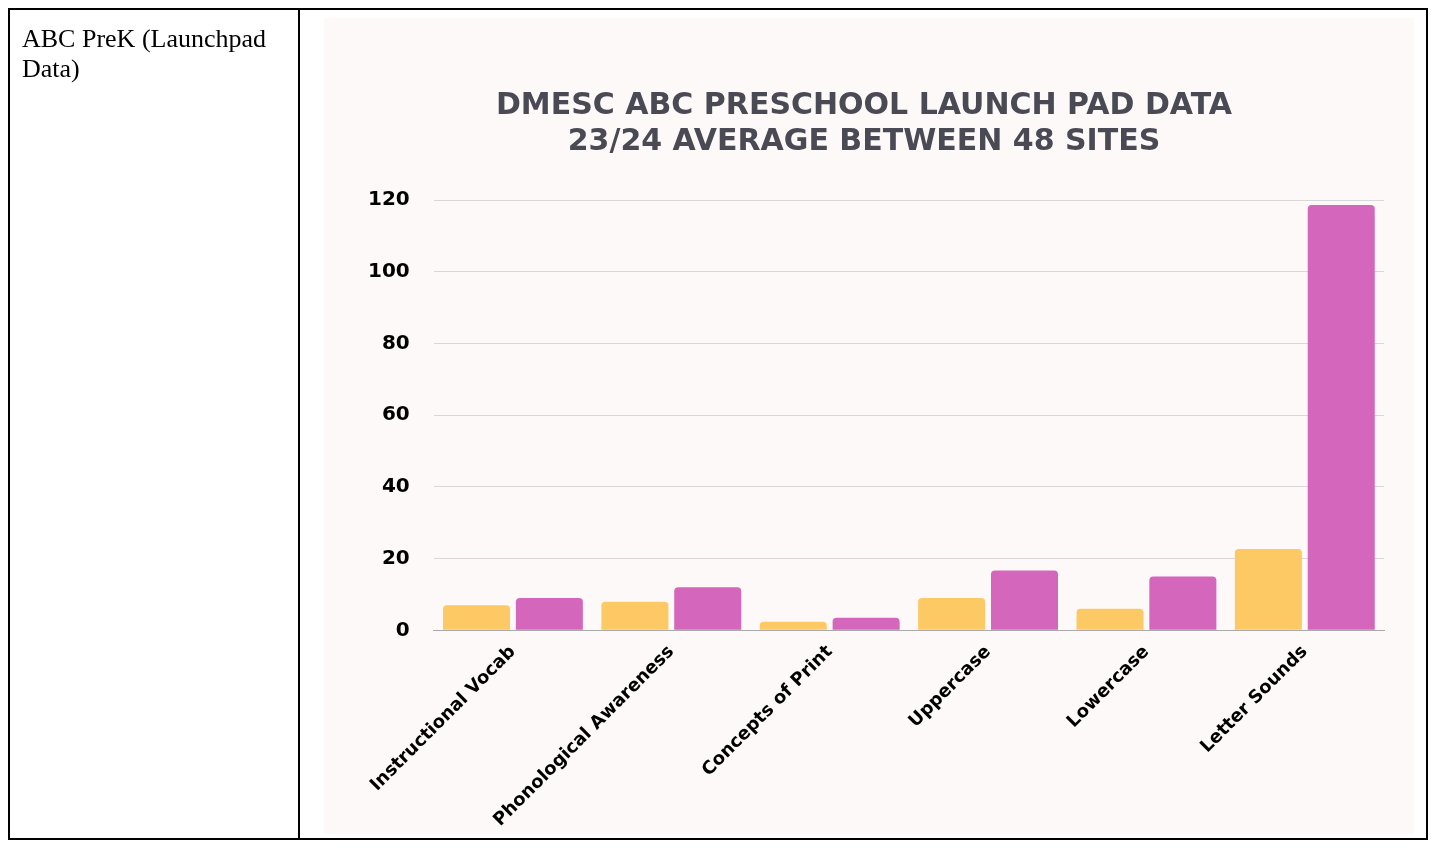  I want to click on y-tick-label: 40, so click(395, 485).